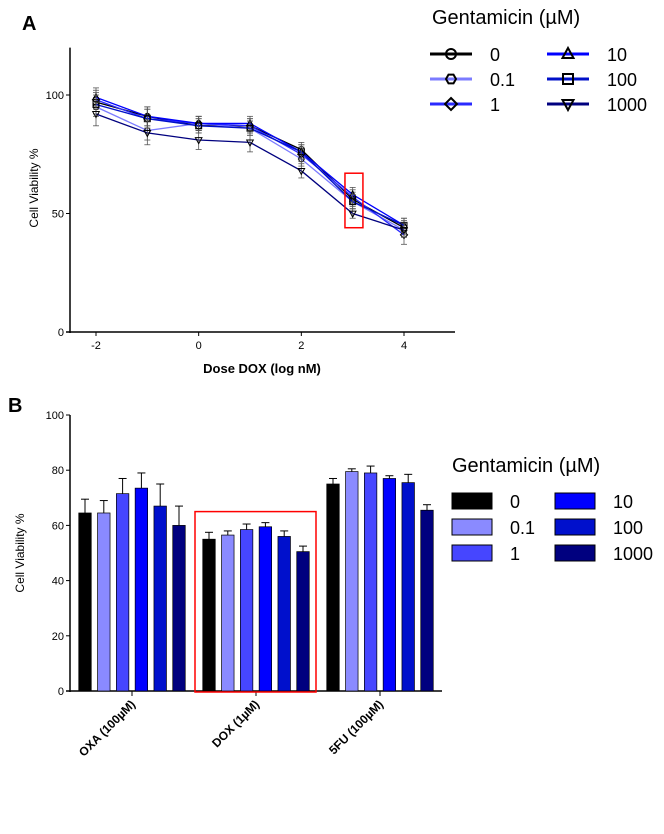  I want to click on y-tick-label: 80, so click(58, 471).